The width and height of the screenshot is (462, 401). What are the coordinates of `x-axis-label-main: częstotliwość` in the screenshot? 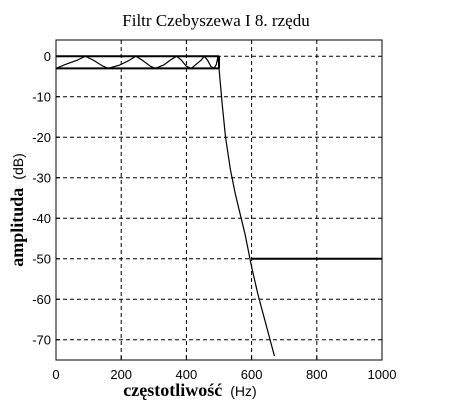 It's located at (172, 390).